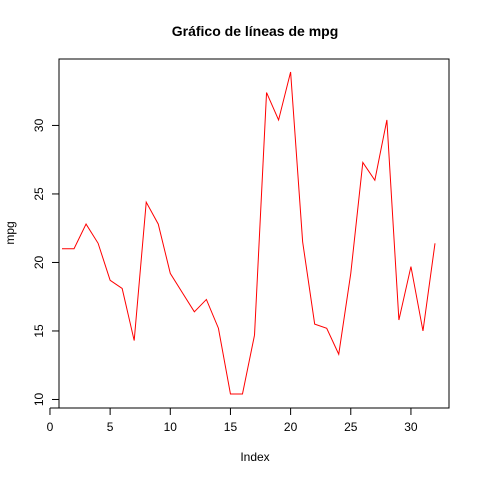 This screenshot has height=485, width=480. Describe the element at coordinates (291, 427) in the screenshot. I see `x-tick-label: 20` at that location.